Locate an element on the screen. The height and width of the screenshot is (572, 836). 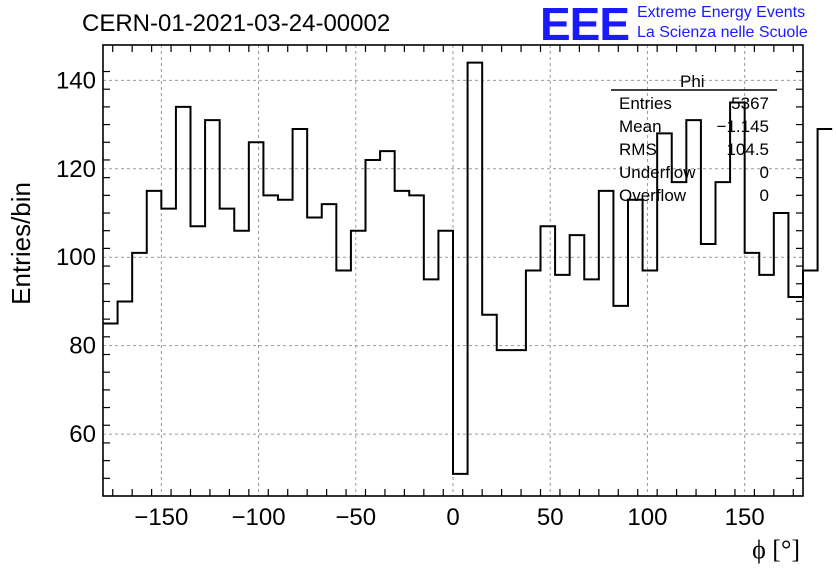
stats-label: Mean is located at coordinates (640, 126).